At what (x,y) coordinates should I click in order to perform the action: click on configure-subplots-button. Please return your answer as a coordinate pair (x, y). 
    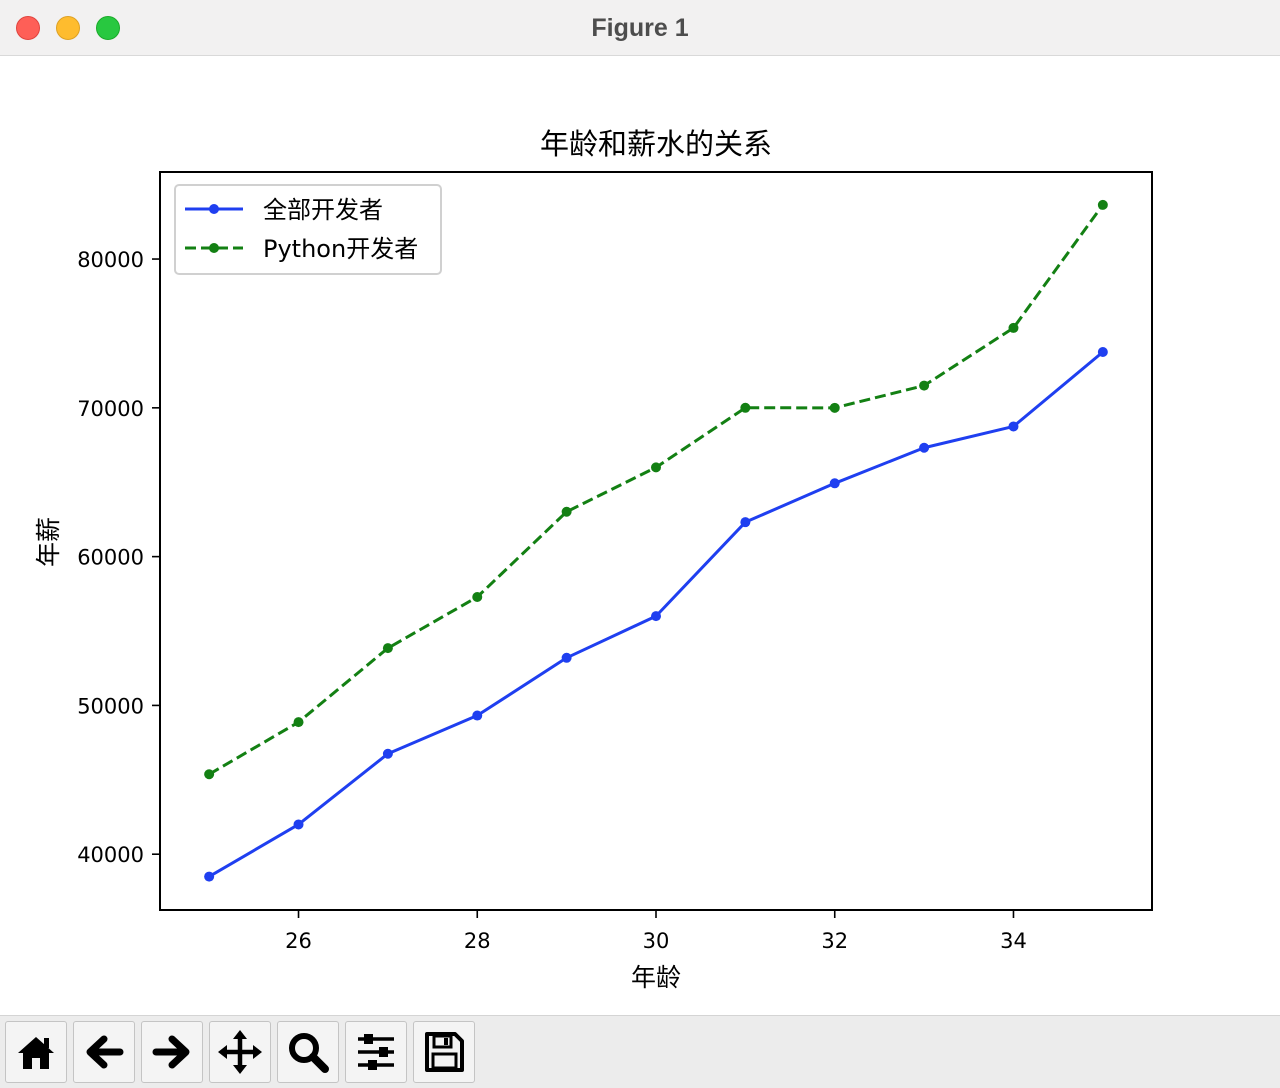
    Looking at the image, I should click on (376, 1052).